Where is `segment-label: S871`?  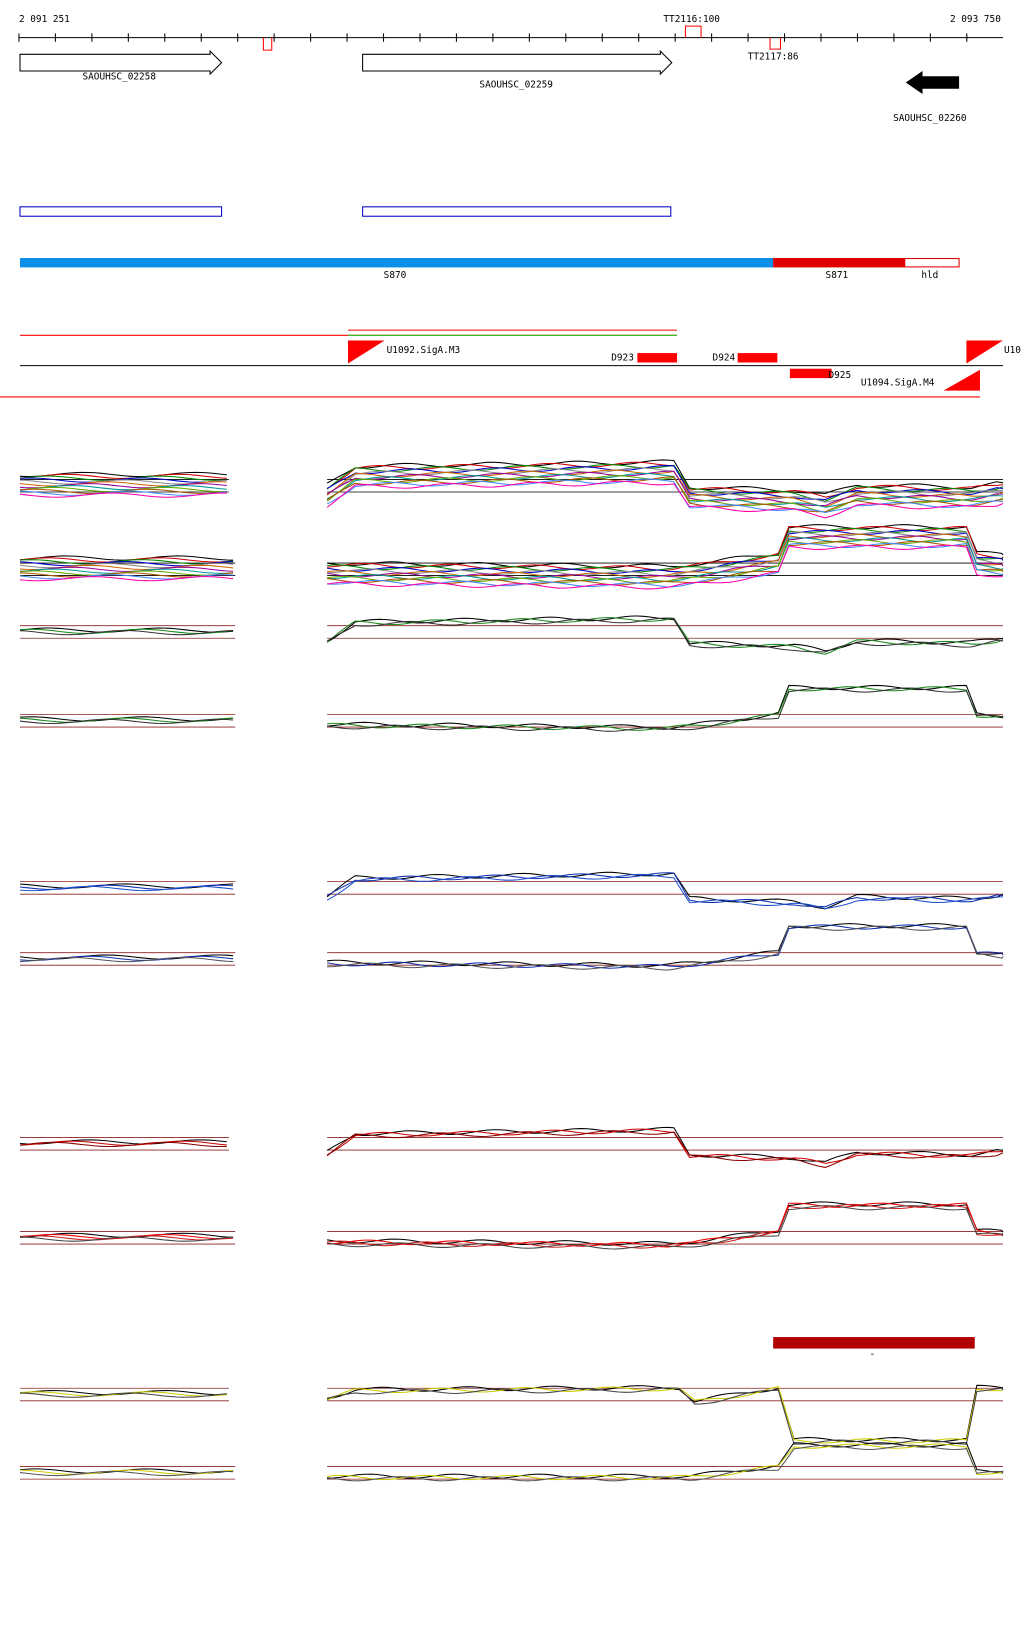
segment-label: S871 is located at coordinates (837, 275).